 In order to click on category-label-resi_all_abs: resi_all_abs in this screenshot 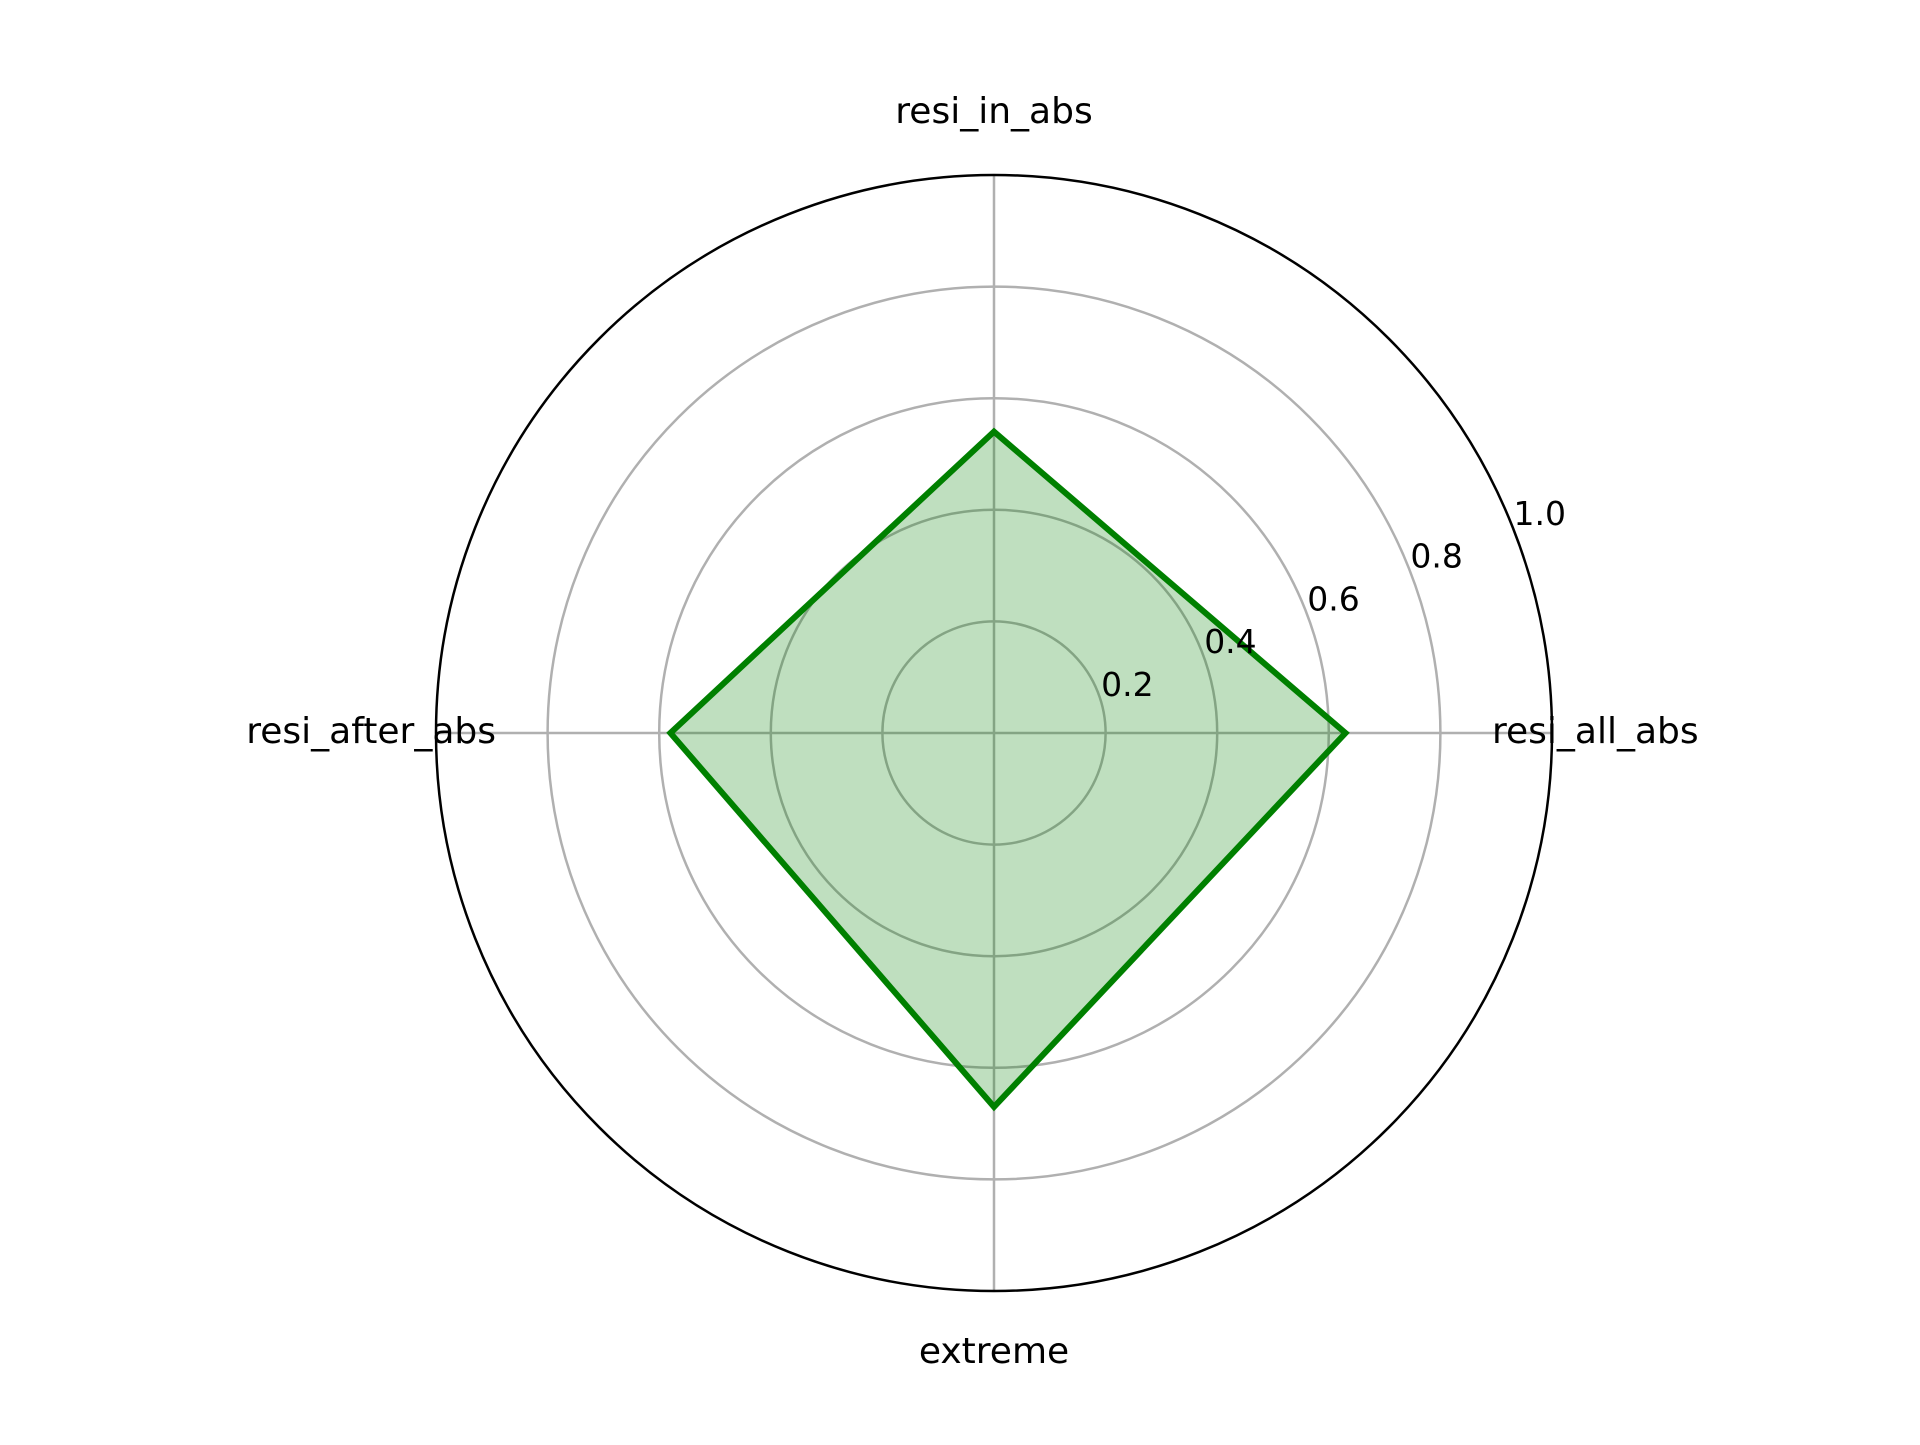, I will do `click(1595, 731)`.